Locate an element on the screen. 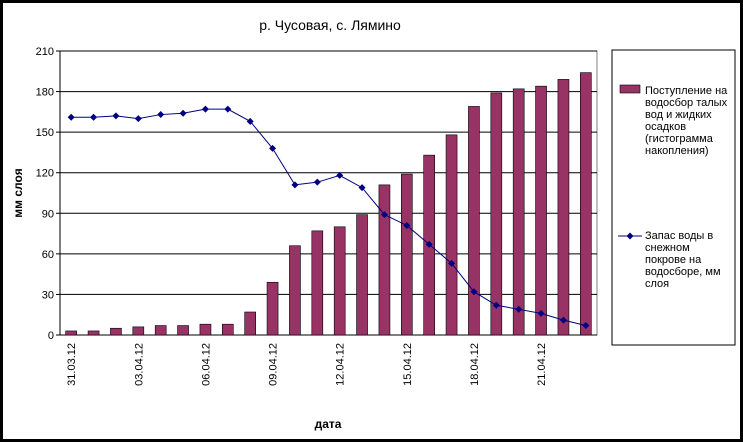 Image resolution: width=743 pixels, height=442 pixels. x-tick-label: 21.04.12 is located at coordinates (542, 364).